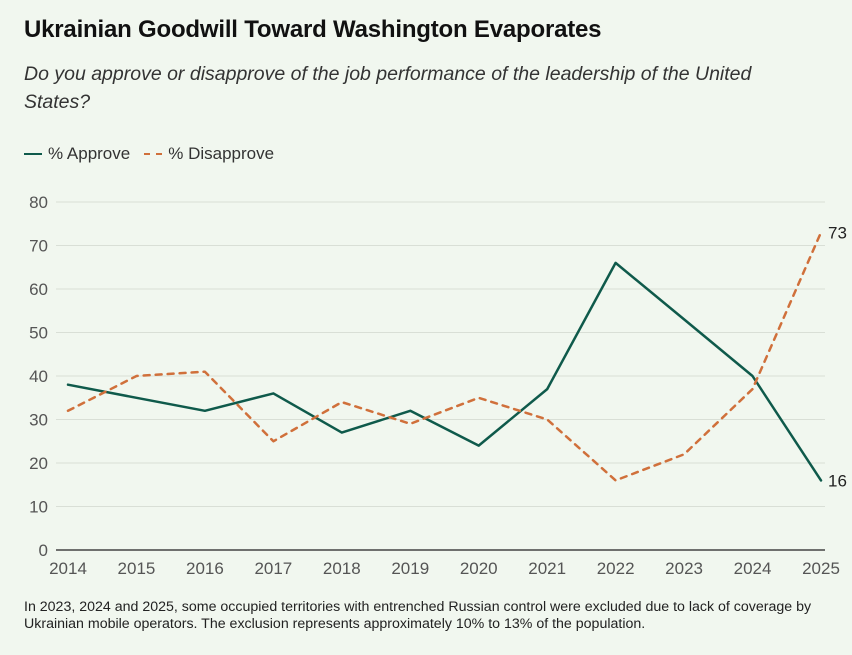 This screenshot has height=655, width=852. I want to click on y-tick-label-80: 80, so click(38, 202).